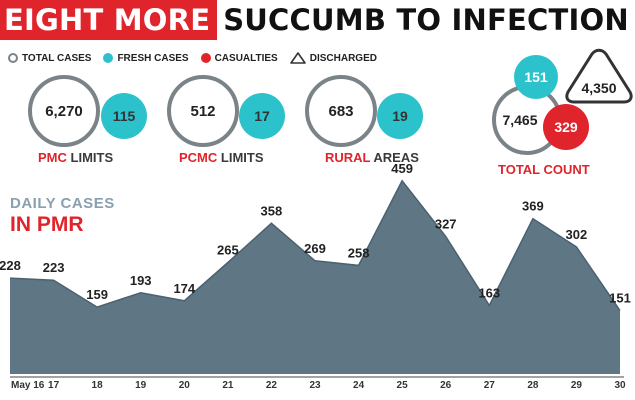 The image size is (635, 400). I want to click on headline: EIGHT MORE SUCCUMB TO INFECTION, so click(317, 20).